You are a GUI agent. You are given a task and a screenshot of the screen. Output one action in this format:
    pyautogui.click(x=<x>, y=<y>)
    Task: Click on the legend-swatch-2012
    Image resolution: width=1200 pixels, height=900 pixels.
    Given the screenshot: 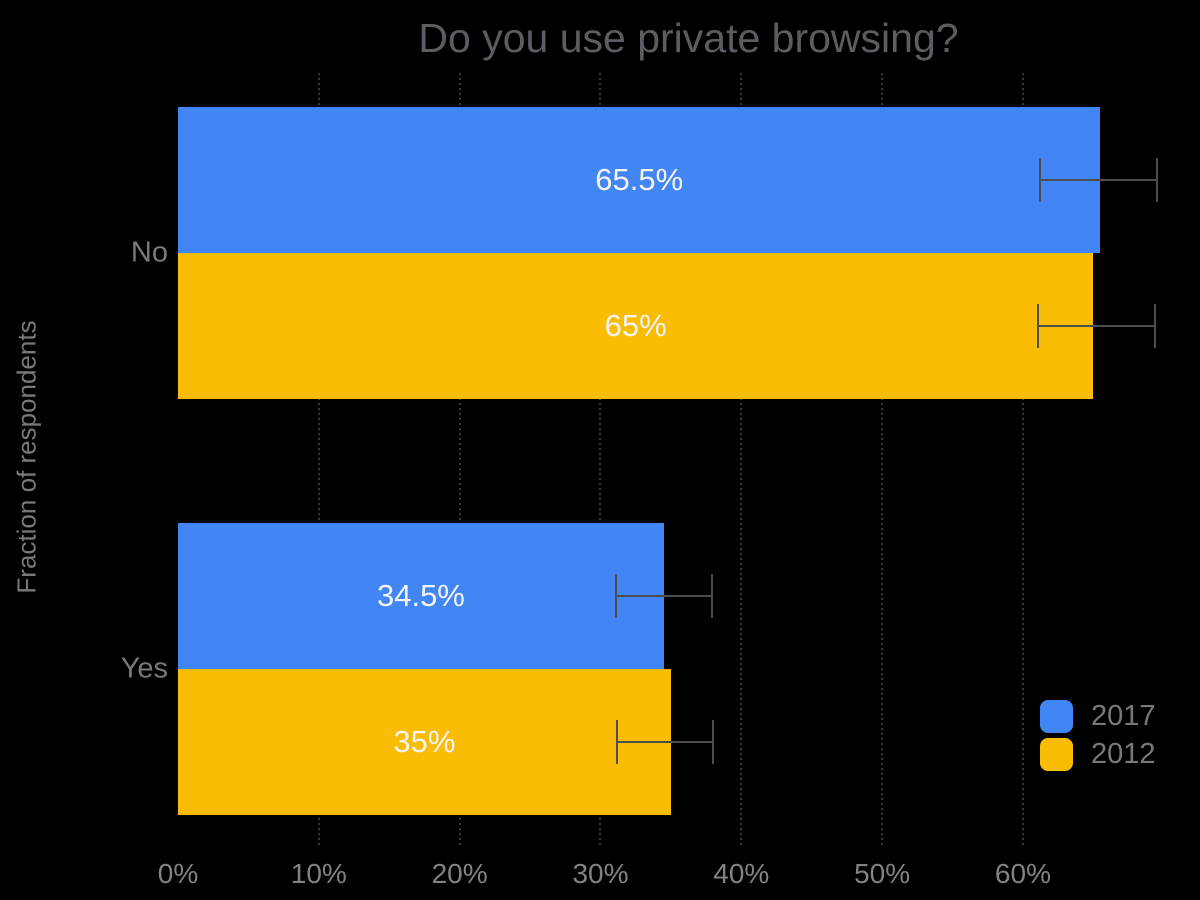 What is the action you would take?
    pyautogui.click(x=1056, y=754)
    